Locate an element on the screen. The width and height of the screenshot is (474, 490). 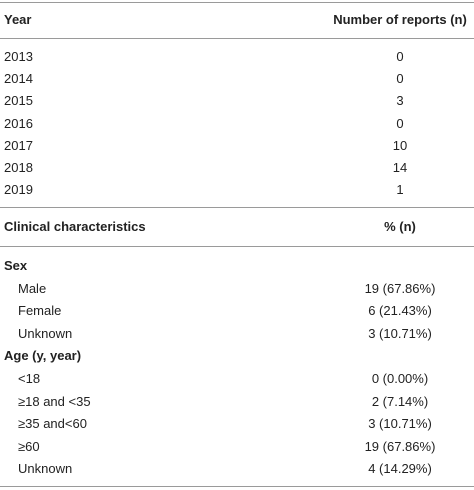
year-row: 2017 10 is located at coordinates (237, 146).